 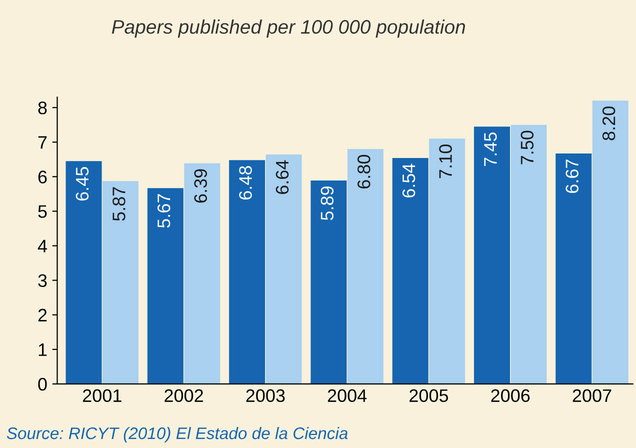 What do you see at coordinates (42, 315) in the screenshot?
I see `y-tick-label: 2` at bounding box center [42, 315].